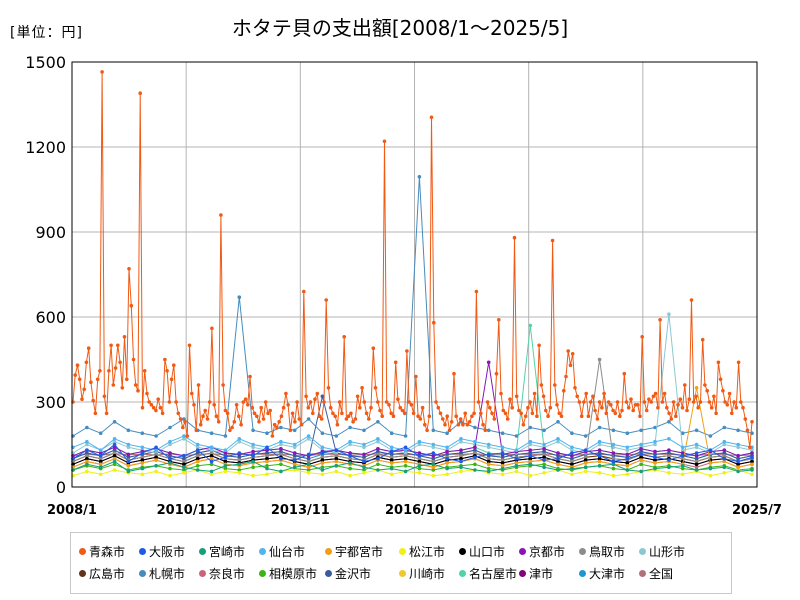 This screenshot has height=600, width=800. What do you see at coordinates (607, 574) in the screenshot?
I see `legend-label: 大津市` at bounding box center [607, 574].